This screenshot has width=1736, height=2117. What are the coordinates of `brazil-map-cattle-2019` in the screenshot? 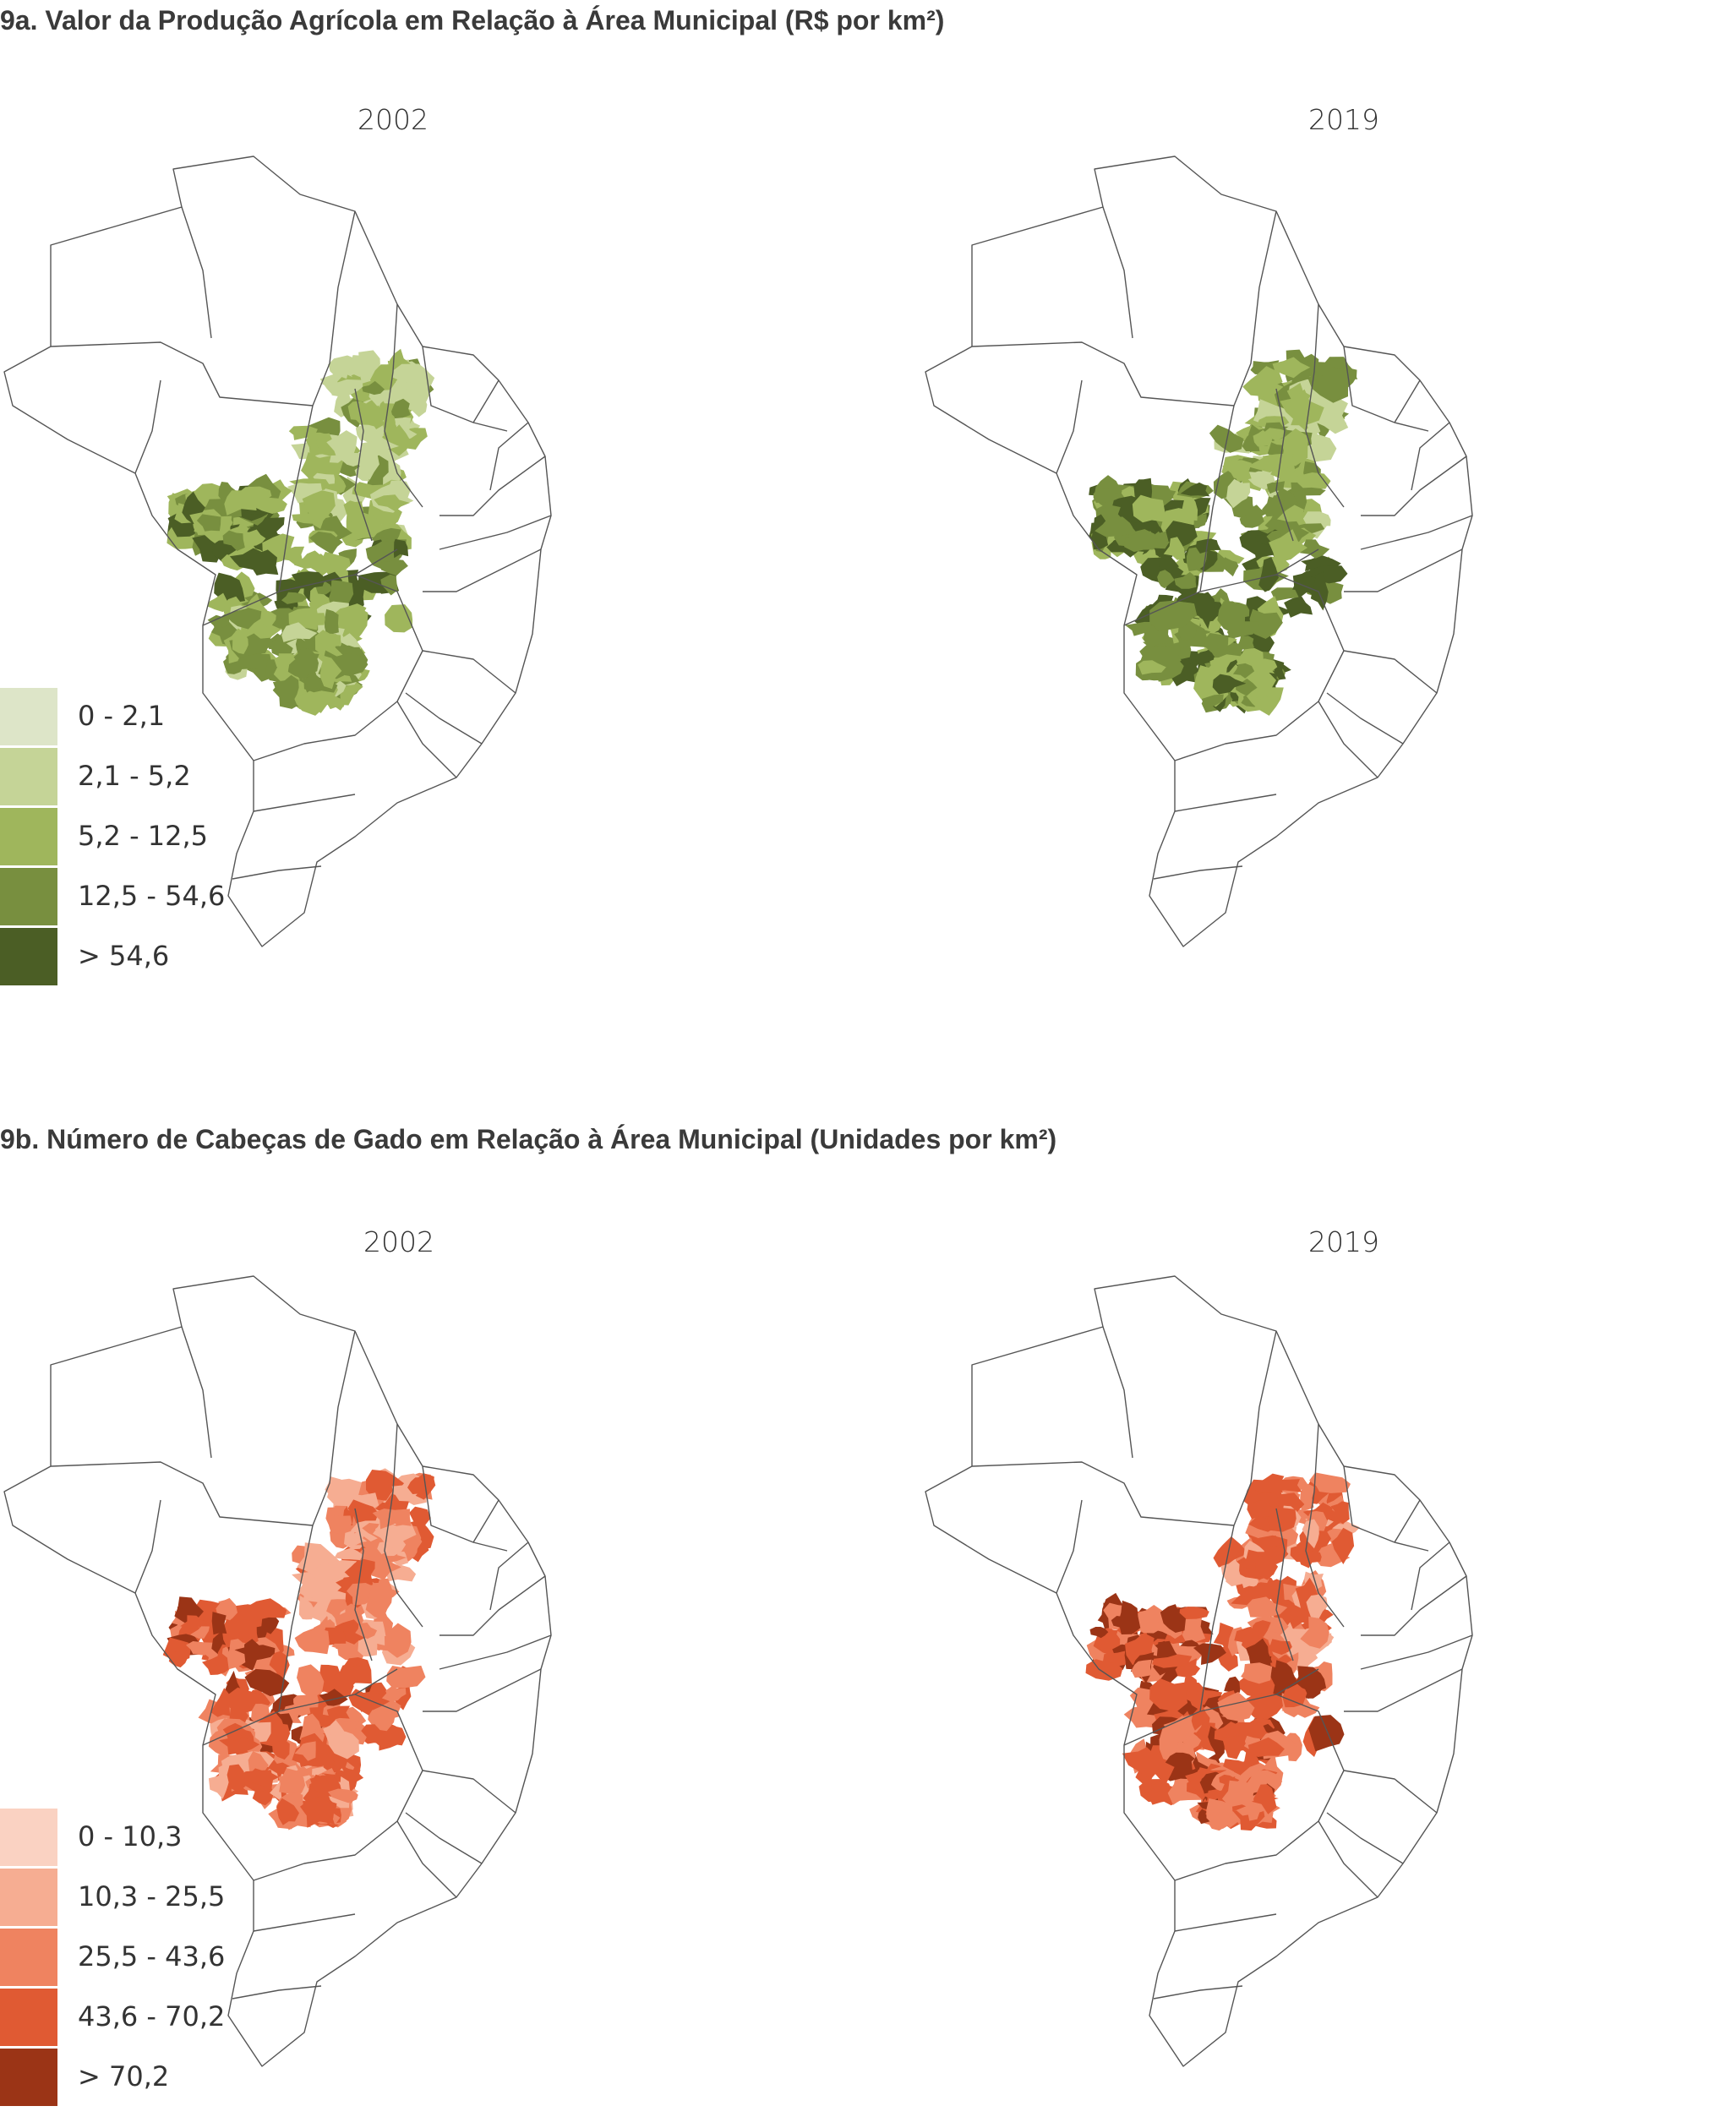 It's located at (1199, 1671).